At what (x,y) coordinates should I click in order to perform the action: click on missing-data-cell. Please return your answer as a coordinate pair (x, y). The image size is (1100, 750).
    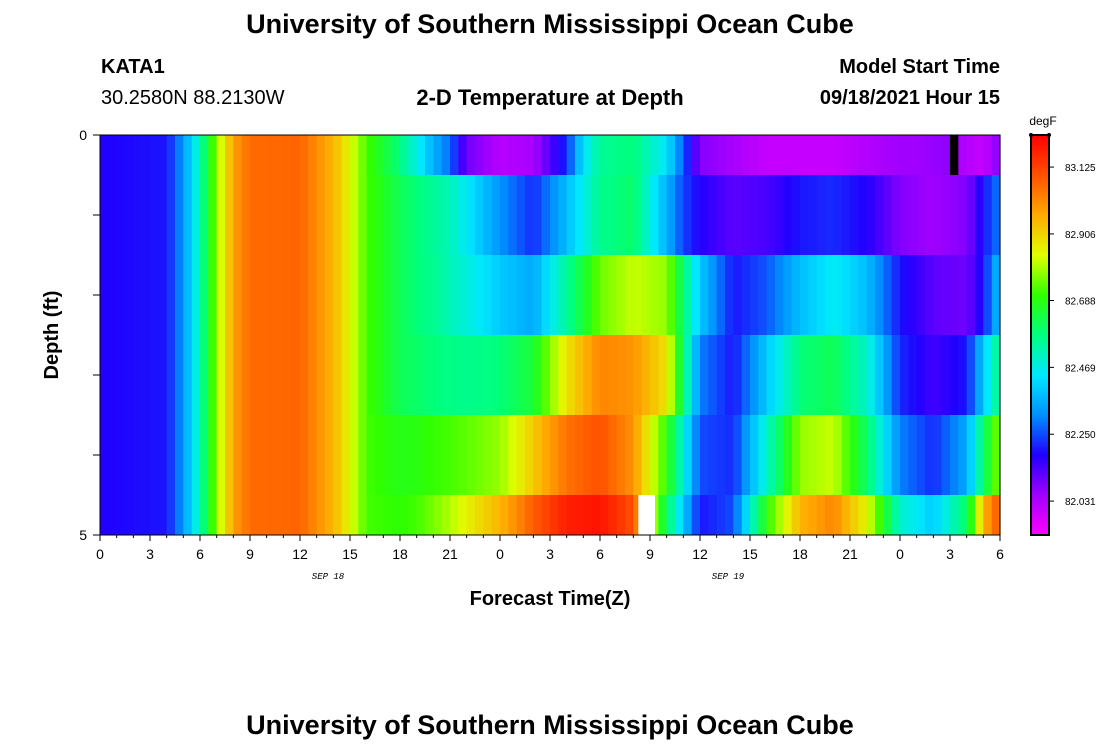
    Looking at the image, I should click on (954, 155).